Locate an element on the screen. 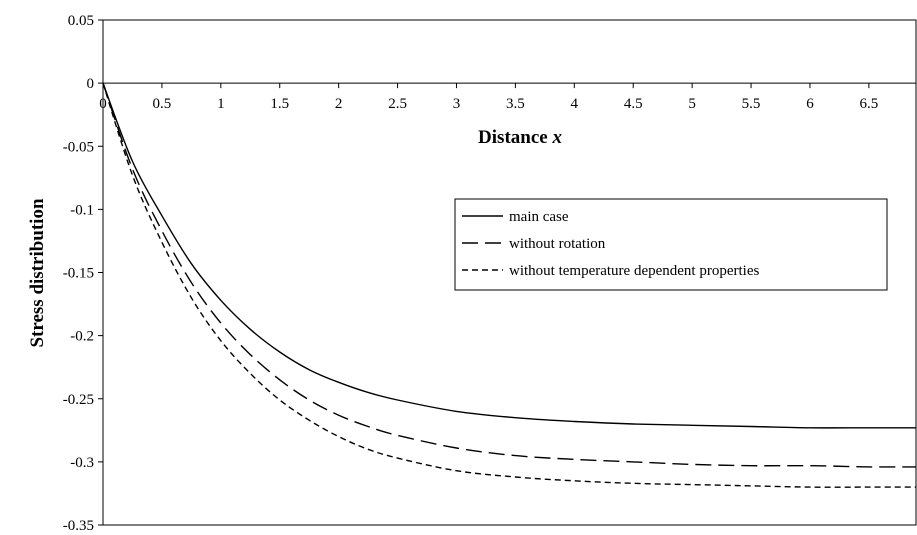 The width and height of the screenshot is (917, 535). x-tick-label: 3 is located at coordinates (457, 104).